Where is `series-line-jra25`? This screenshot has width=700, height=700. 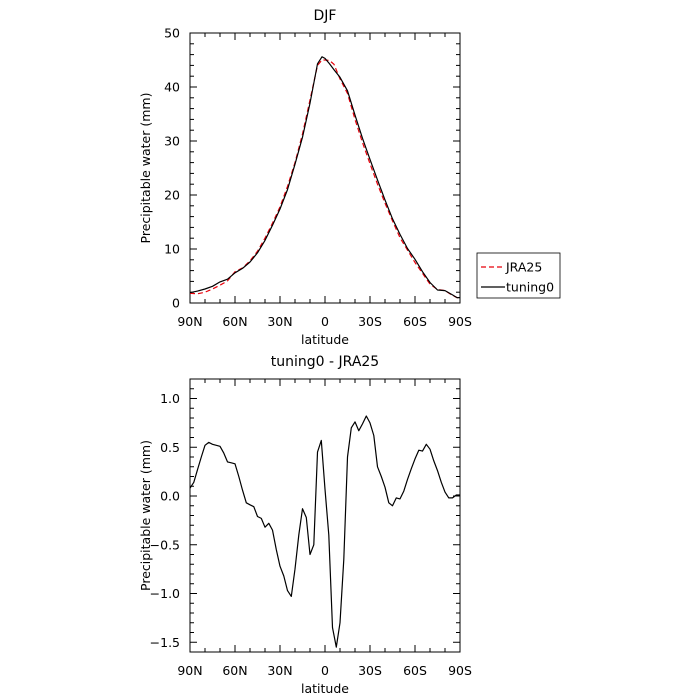 series-line-jra25 is located at coordinates (324, 179).